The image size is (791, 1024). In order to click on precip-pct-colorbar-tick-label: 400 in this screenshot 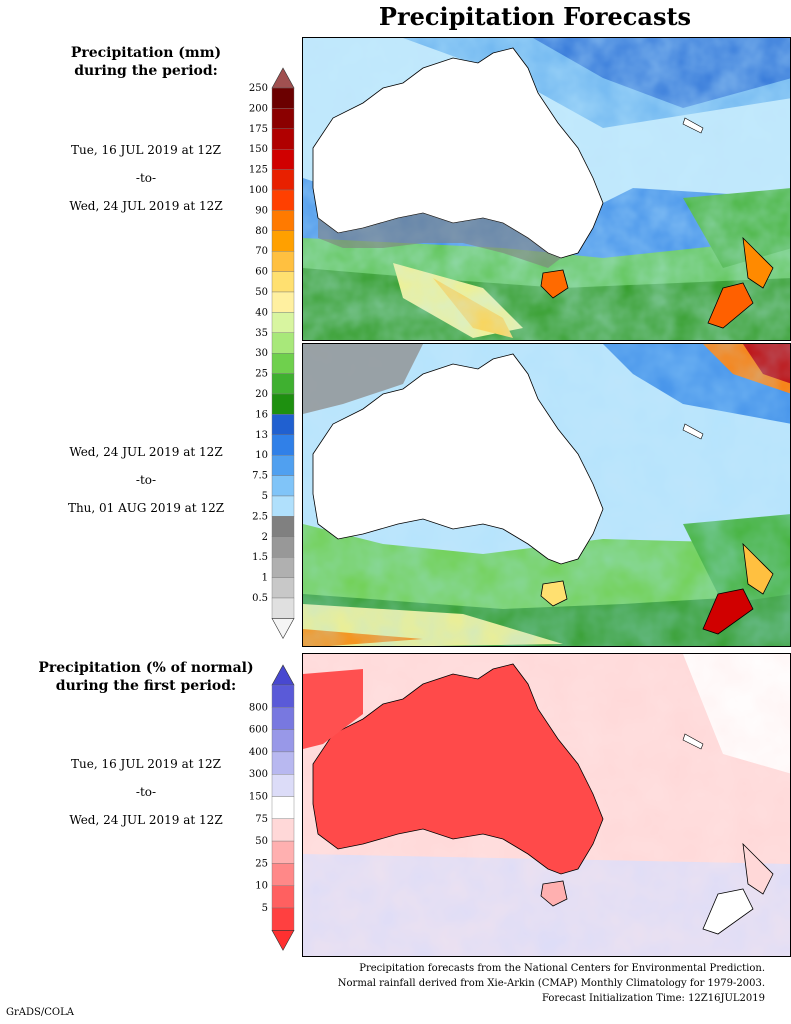, I will do `click(258, 752)`.